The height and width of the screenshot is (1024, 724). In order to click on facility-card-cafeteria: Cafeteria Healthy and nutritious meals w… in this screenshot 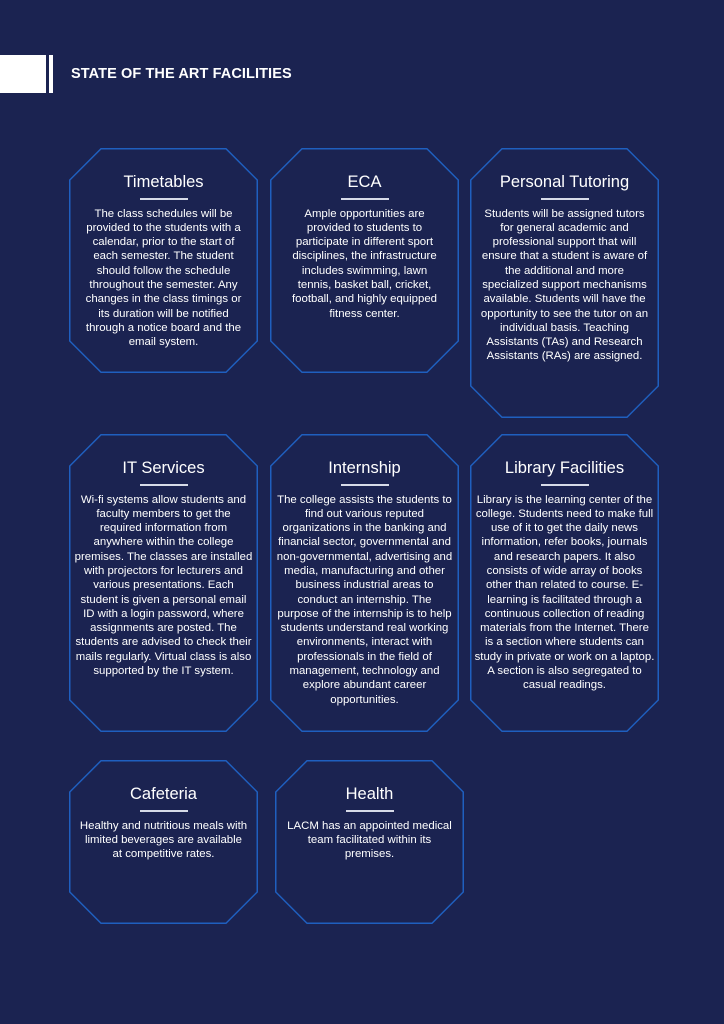, I will do `click(163, 842)`.